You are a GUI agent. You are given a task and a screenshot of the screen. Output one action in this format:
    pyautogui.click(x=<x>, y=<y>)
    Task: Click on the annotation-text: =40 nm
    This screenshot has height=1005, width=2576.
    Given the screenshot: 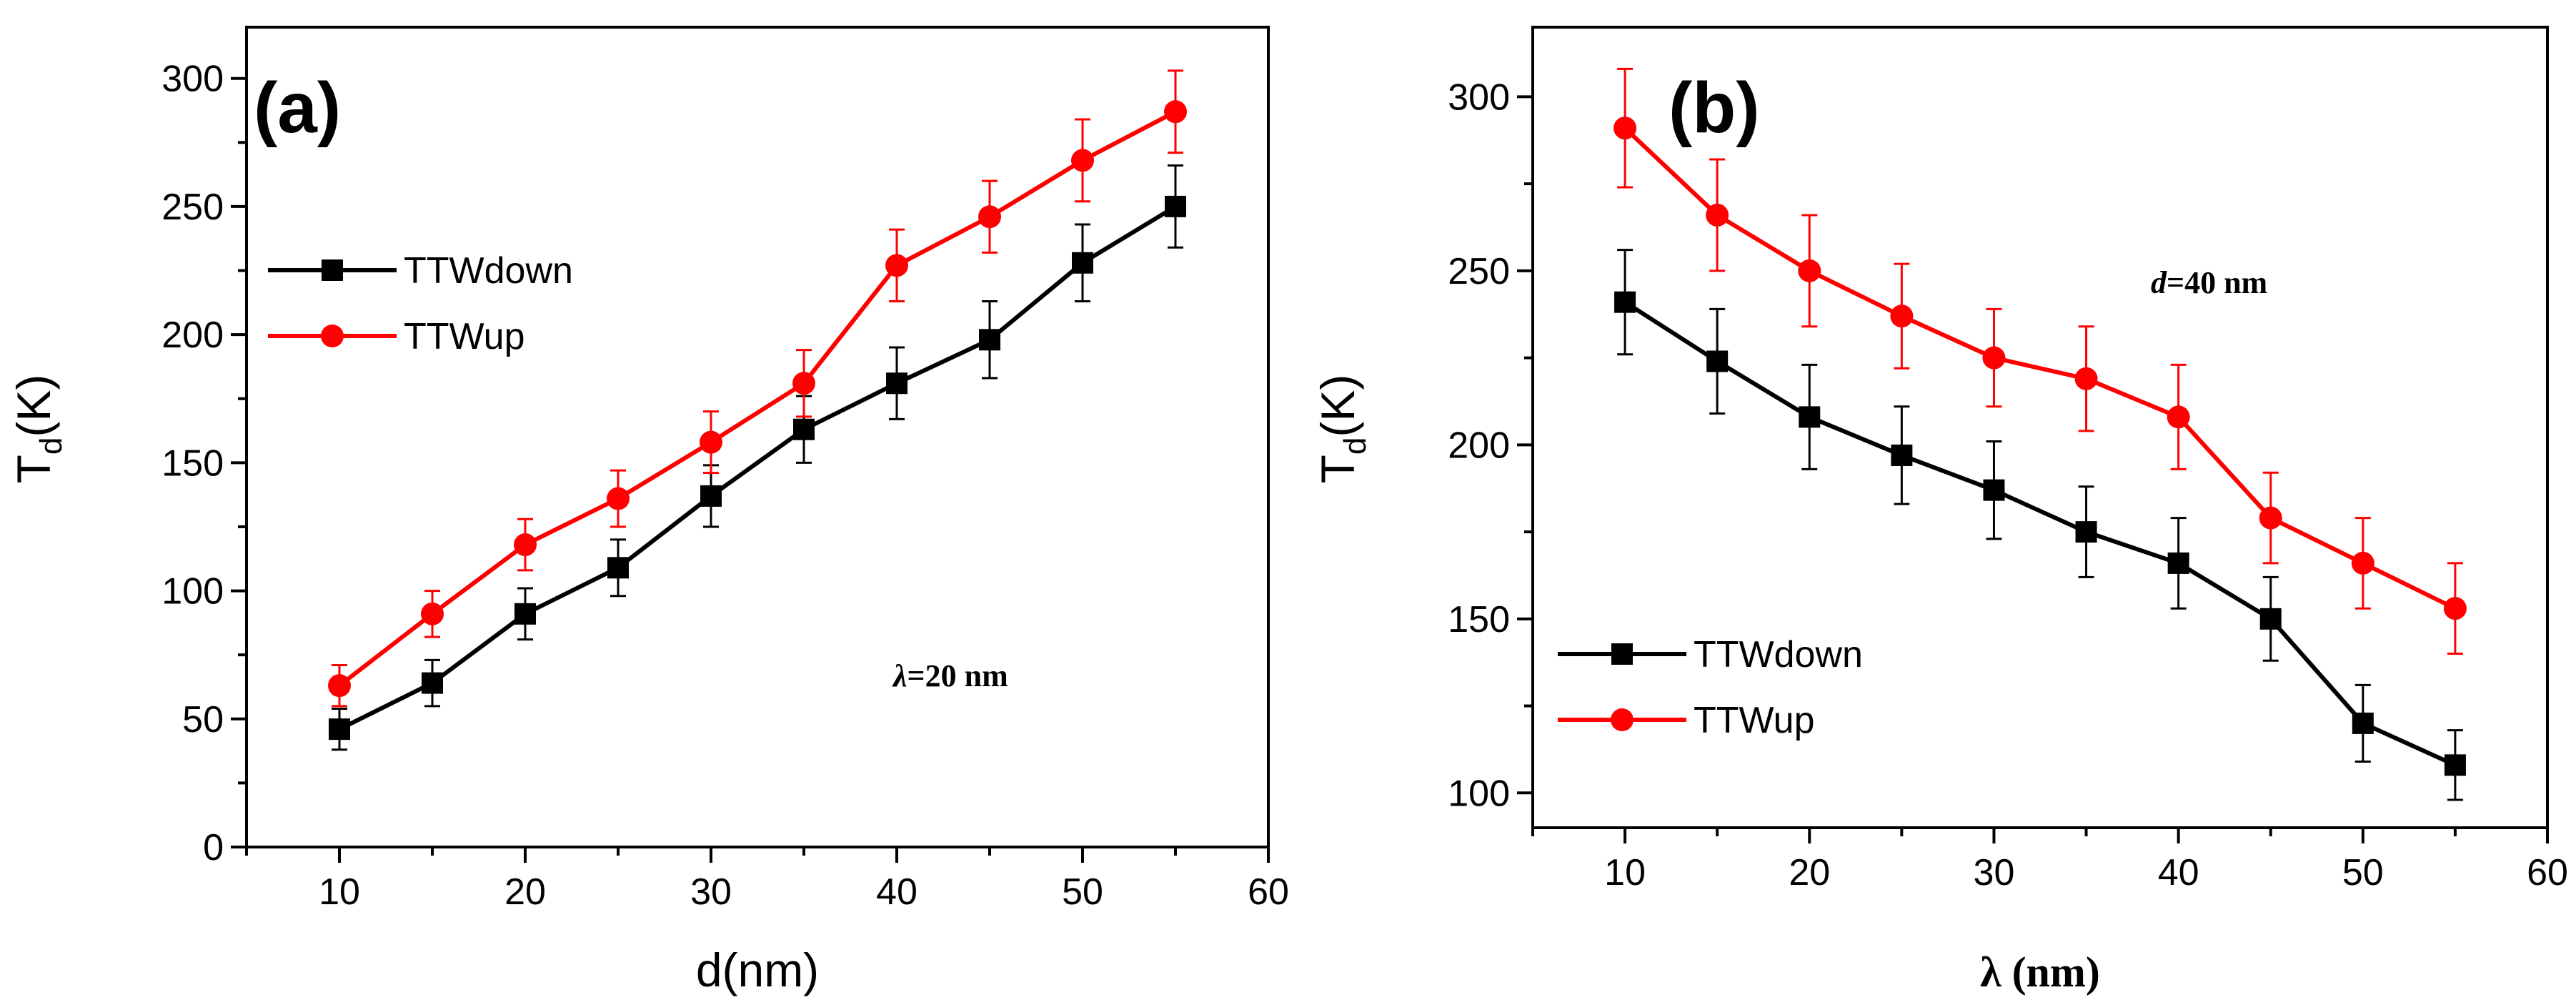 What is the action you would take?
    pyautogui.click(x=2217, y=282)
    